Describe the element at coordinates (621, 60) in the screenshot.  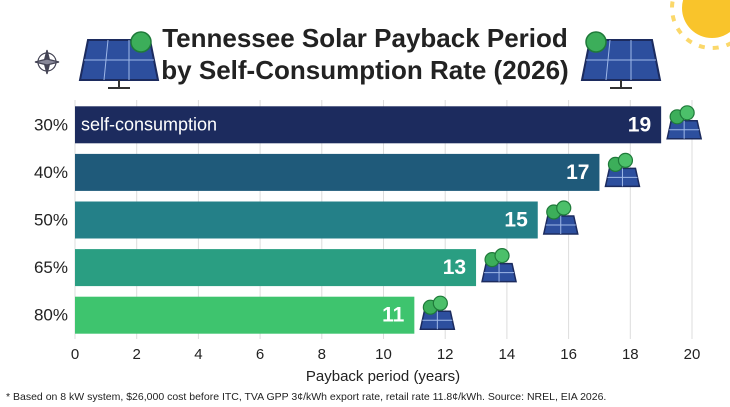
I see `solar-panel-right` at that location.